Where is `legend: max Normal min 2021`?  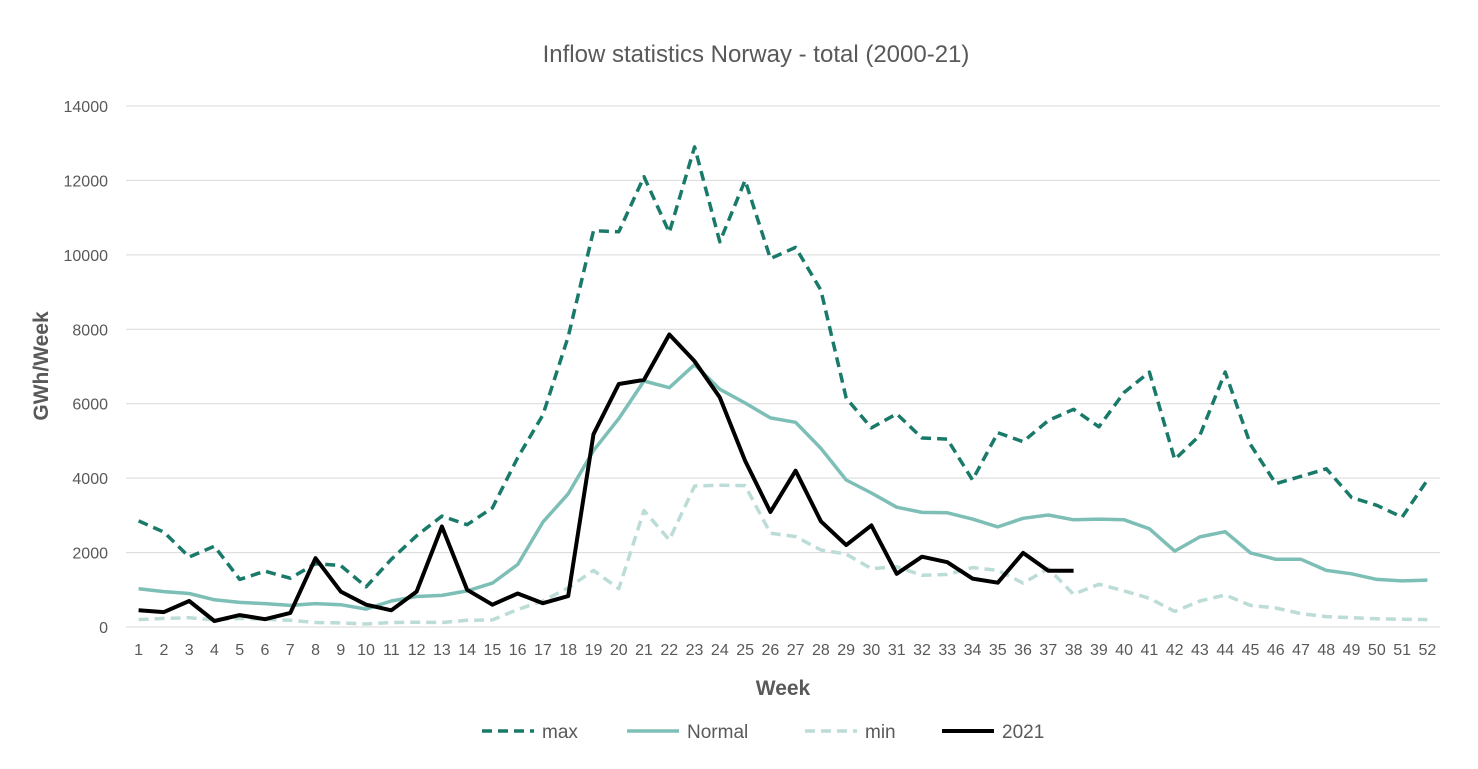 legend: max Normal min 2021 is located at coordinates (763, 732).